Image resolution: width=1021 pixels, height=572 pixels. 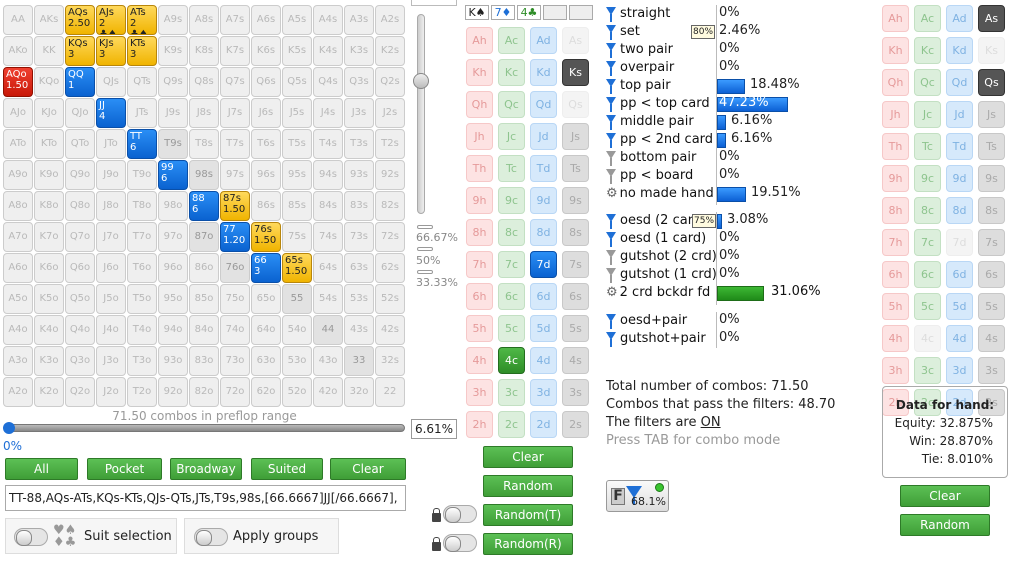 I want to click on card-4s: 4s, so click(x=991, y=338).